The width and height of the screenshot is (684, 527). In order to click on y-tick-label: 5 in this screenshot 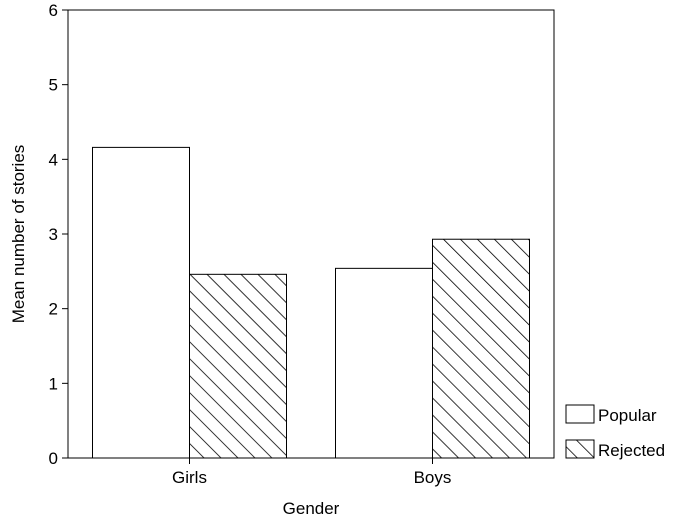, I will do `click(53, 85)`.